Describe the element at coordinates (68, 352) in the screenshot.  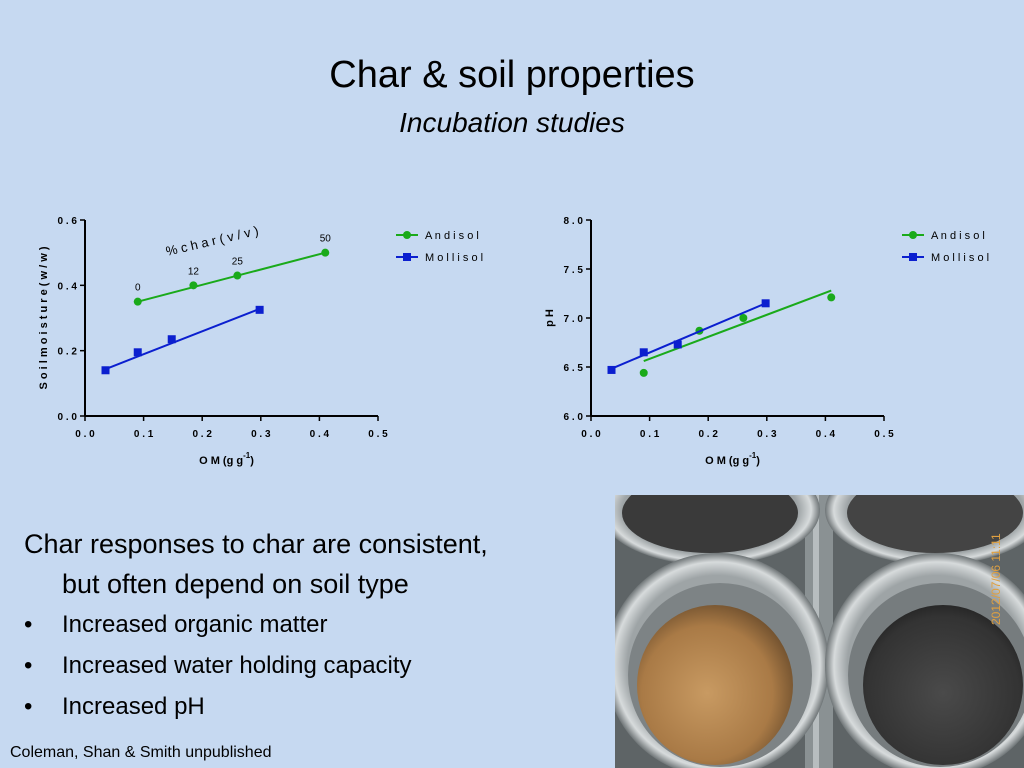
I see `y-tick-label: 0 . 2` at that location.